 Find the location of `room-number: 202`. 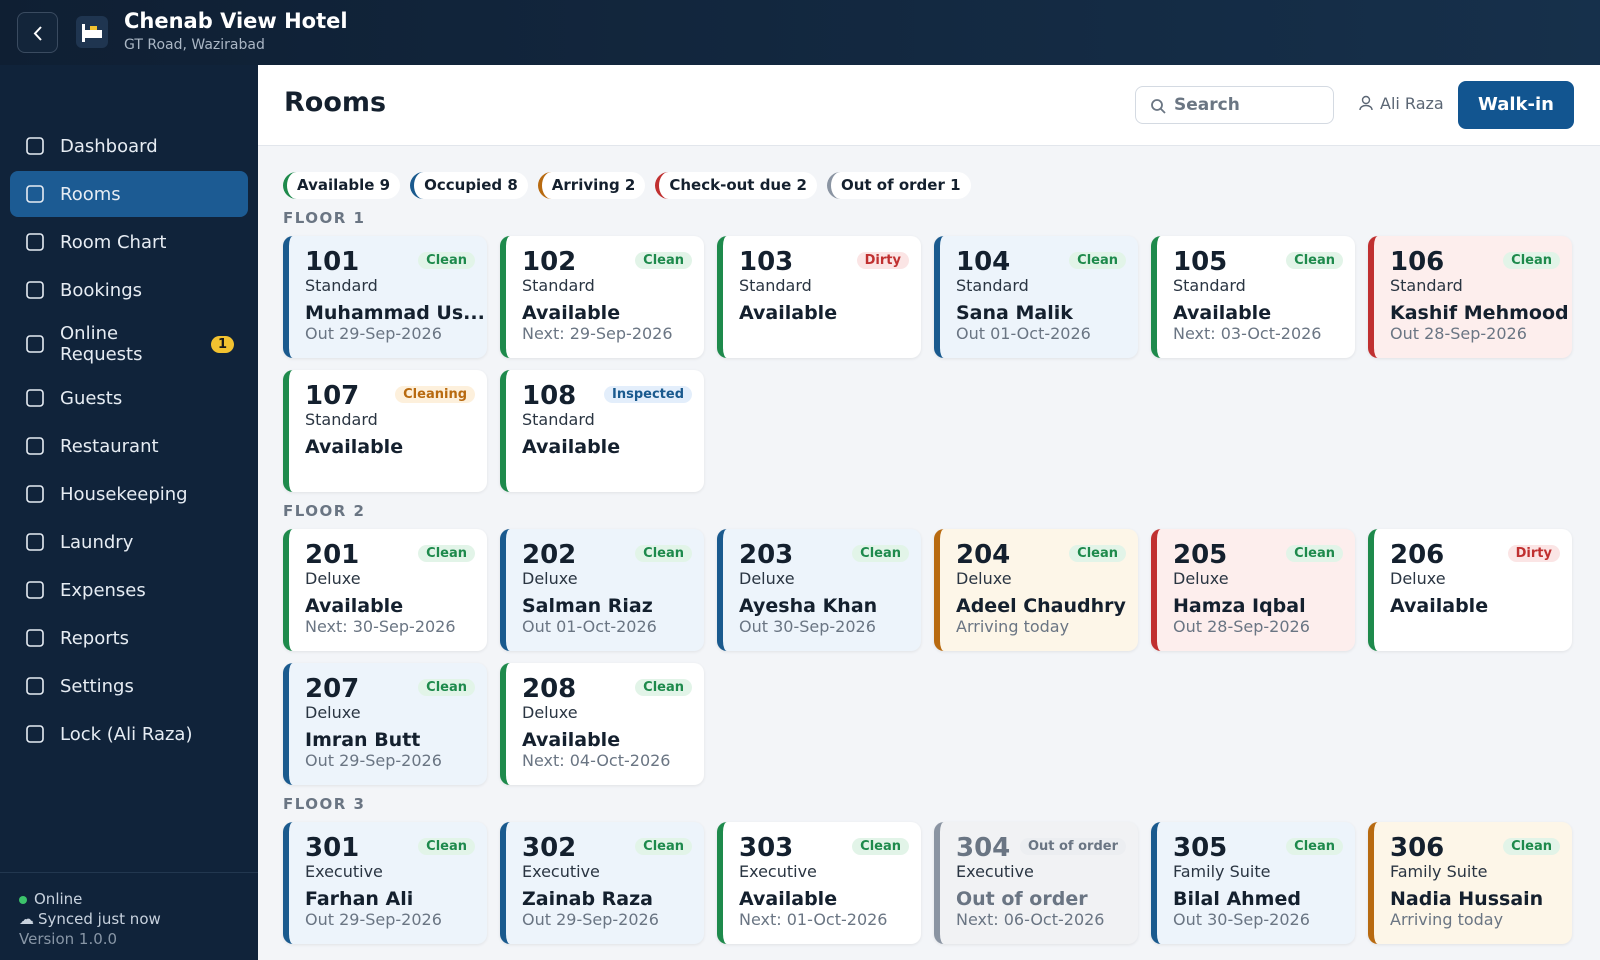

room-number: 202 is located at coordinates (549, 555).